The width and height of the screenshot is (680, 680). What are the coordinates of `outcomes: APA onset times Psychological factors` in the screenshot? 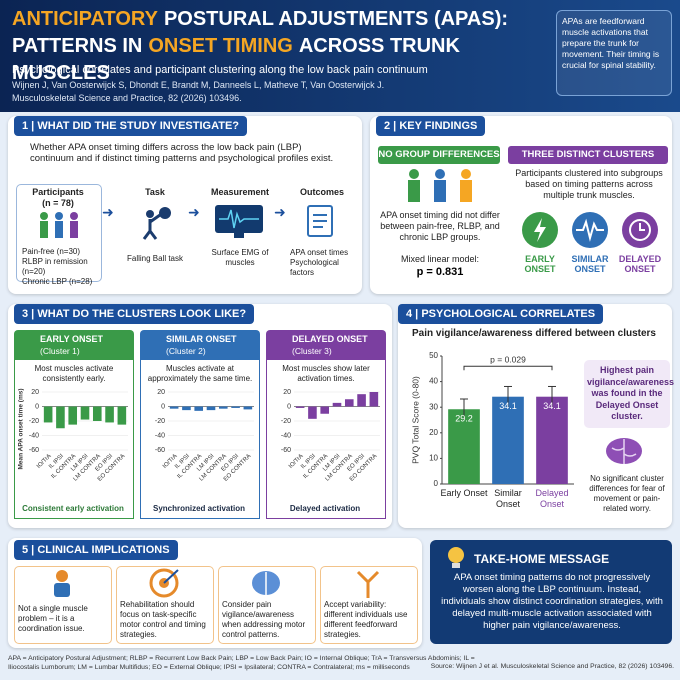 It's located at (325, 263).